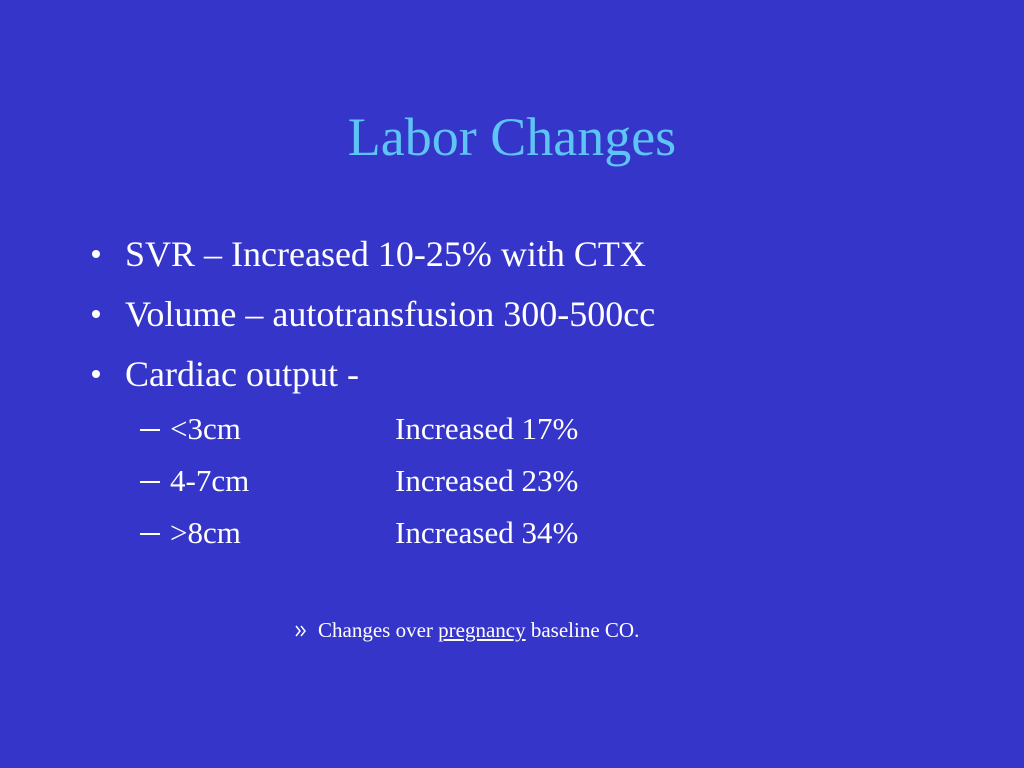 The width and height of the screenshot is (1024, 768). Describe the element at coordinates (375, 630) in the screenshot. I see `note-text: Changes over` at that location.